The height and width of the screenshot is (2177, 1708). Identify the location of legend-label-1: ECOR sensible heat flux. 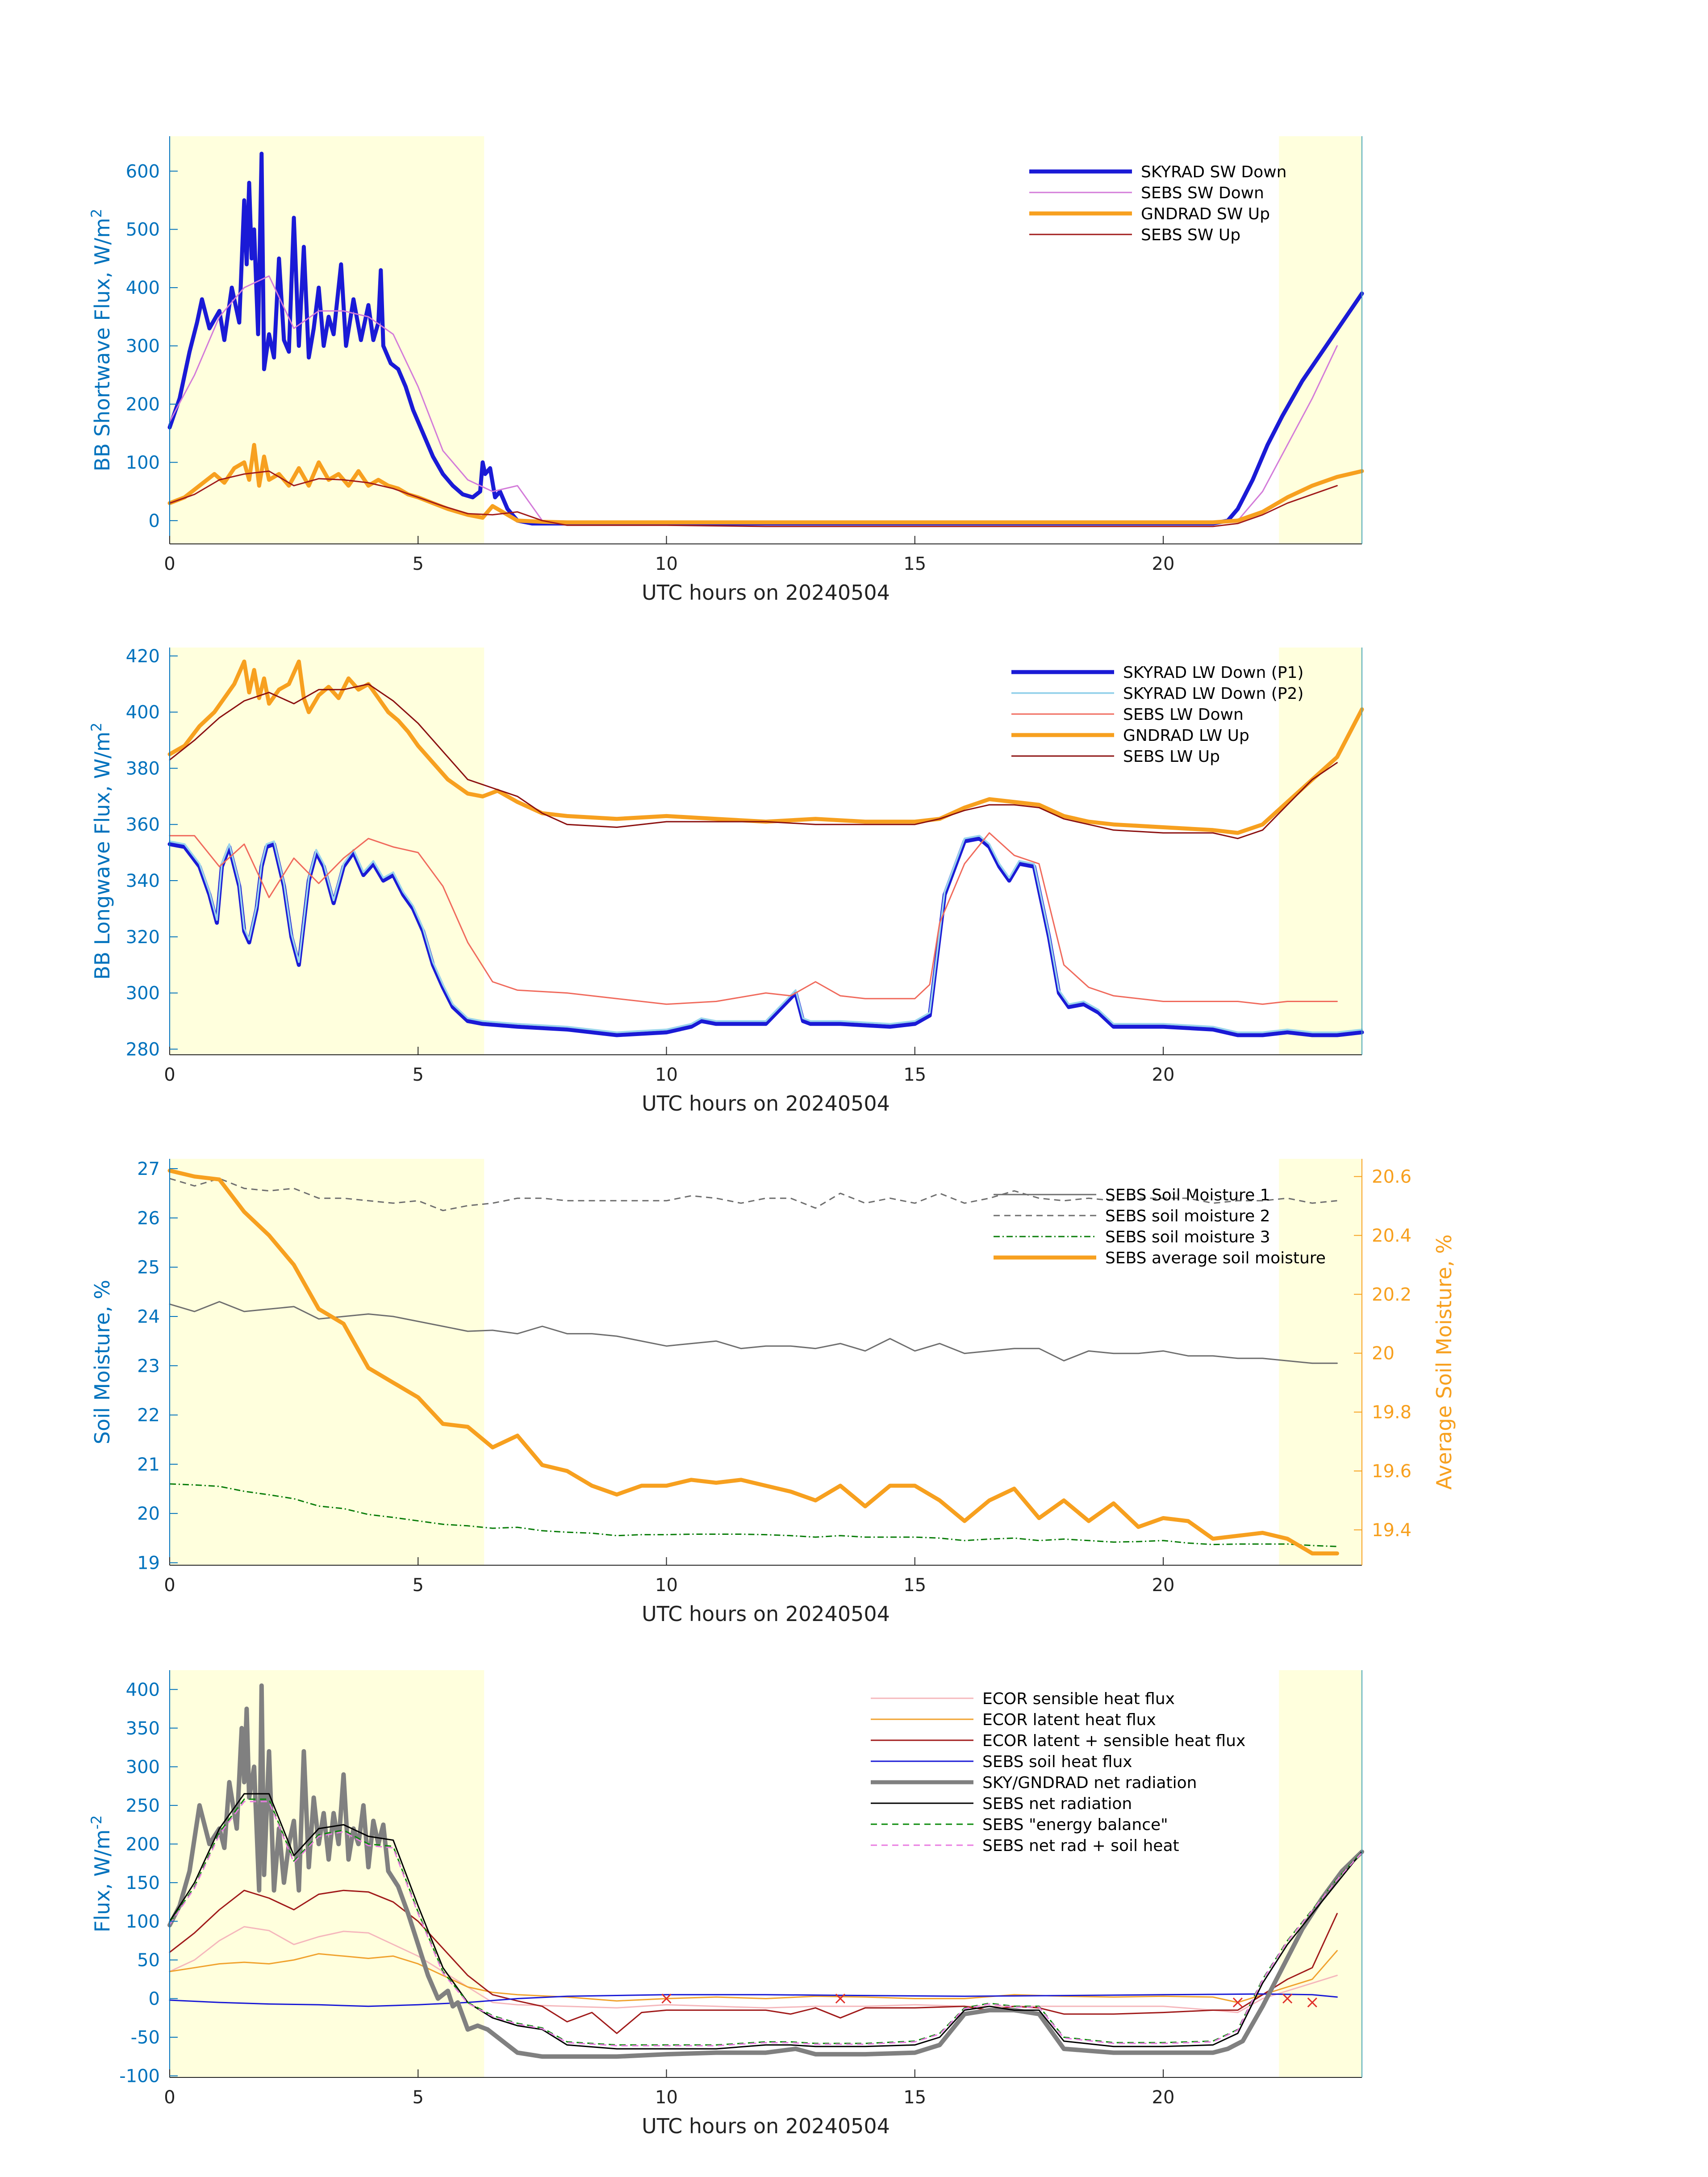
(1078, 1699).